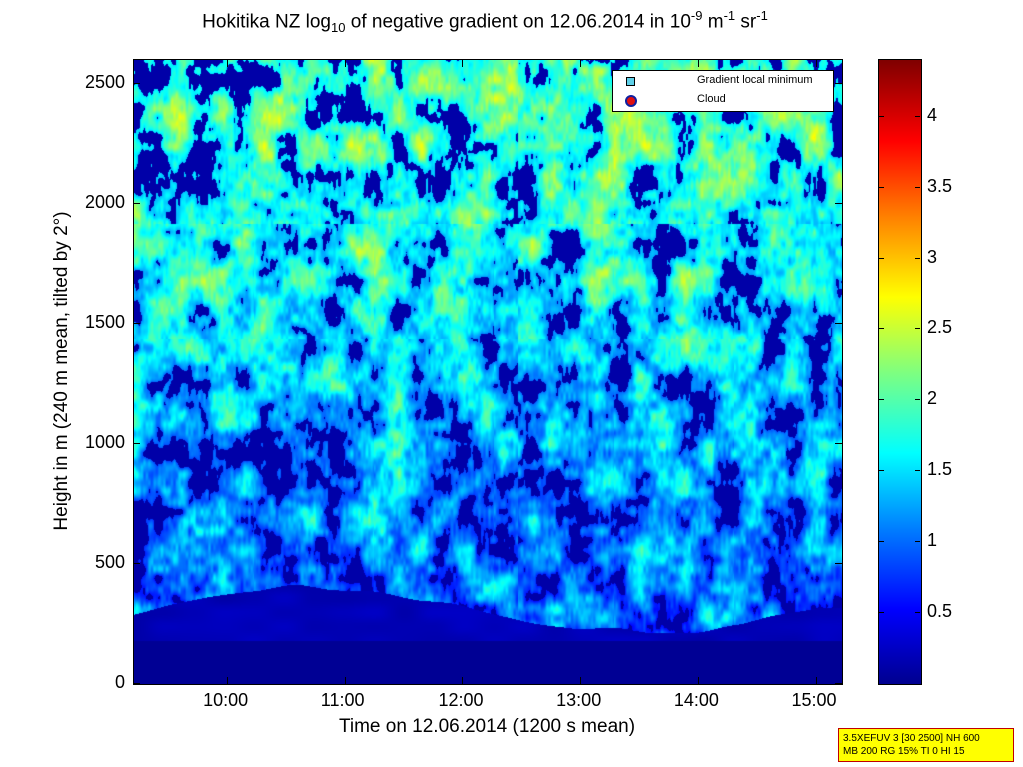  I want to click on y-tick-label: 2000, so click(104, 202).